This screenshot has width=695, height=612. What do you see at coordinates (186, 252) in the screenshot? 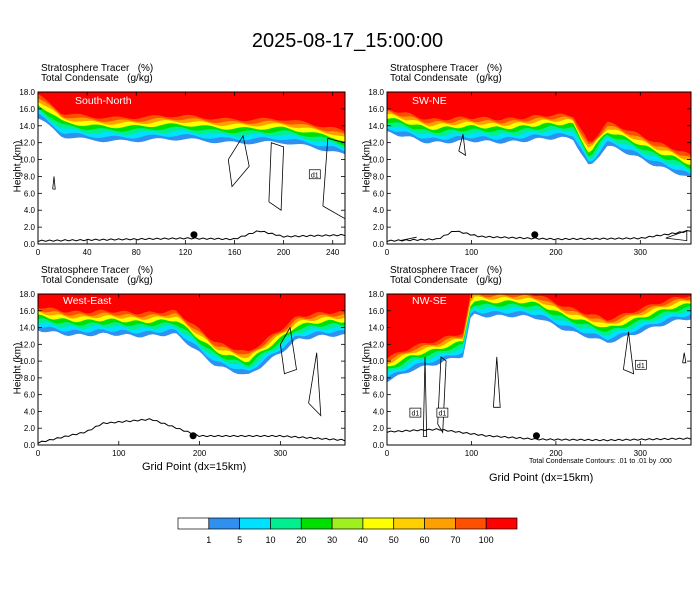
I see `x-tick-label: 120` at bounding box center [186, 252].